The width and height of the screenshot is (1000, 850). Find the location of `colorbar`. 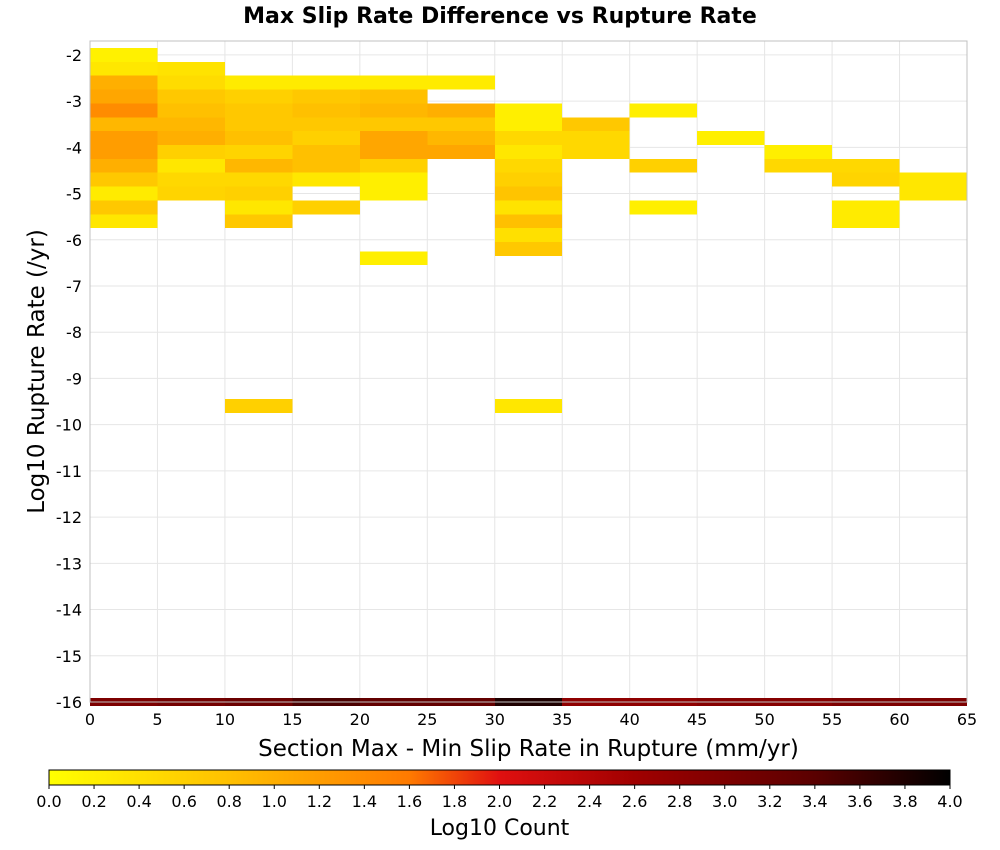

colorbar is located at coordinates (499, 777).